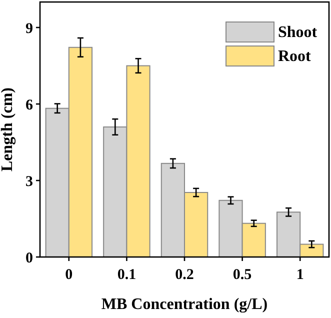 This screenshot has width=331, height=318. Describe the element at coordinates (29, 258) in the screenshot. I see `y-tick-label: 0` at that location.